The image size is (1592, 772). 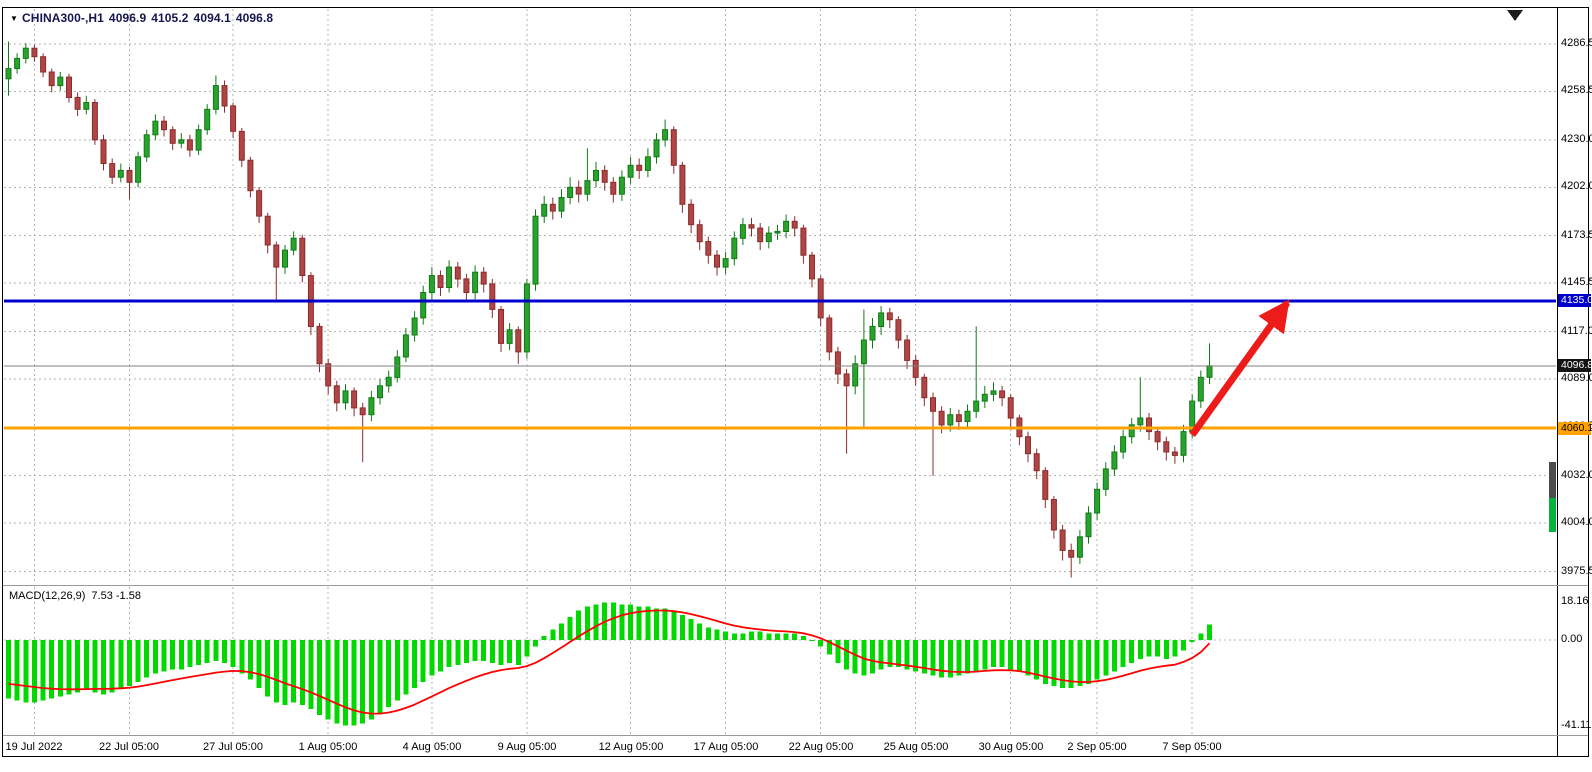 I want to click on support-line, so click(x=780, y=428).